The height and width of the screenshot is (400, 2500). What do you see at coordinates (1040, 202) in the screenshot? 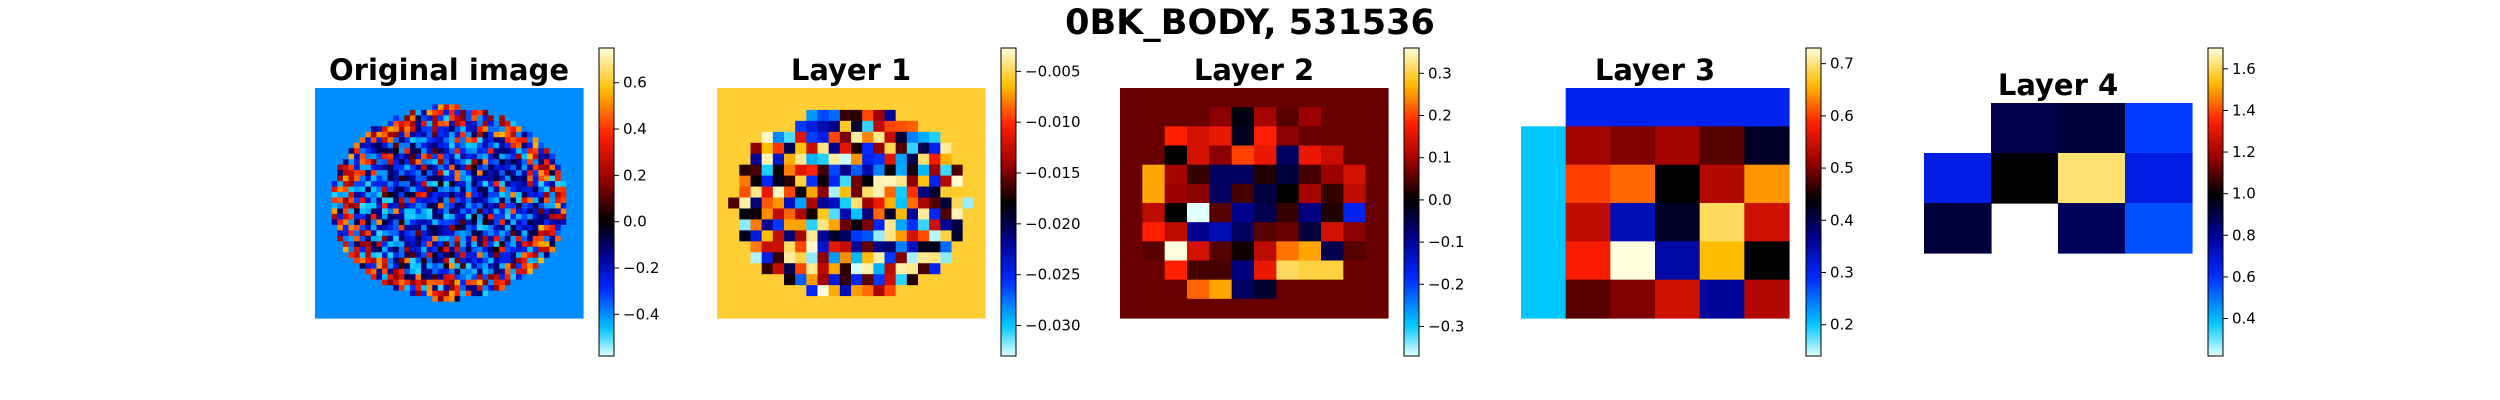
I see `colorbar: −0.005−0.010−0.015−0.020−0.025−0.030` at bounding box center [1040, 202].